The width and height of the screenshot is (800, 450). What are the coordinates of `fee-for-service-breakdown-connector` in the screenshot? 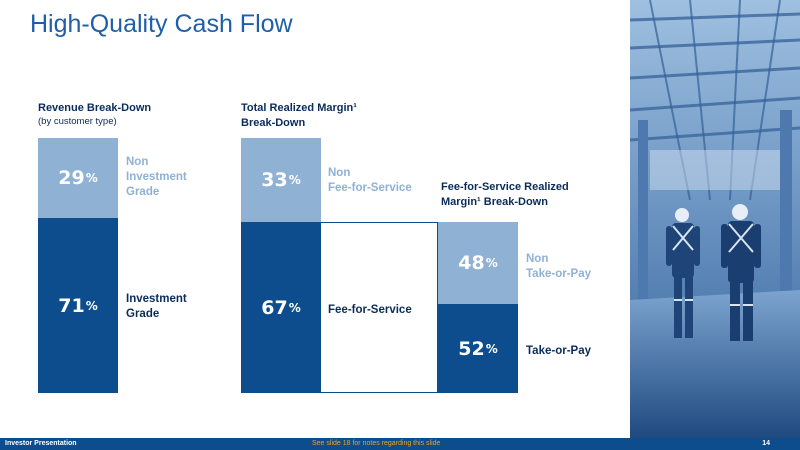 It's located at (379, 307).